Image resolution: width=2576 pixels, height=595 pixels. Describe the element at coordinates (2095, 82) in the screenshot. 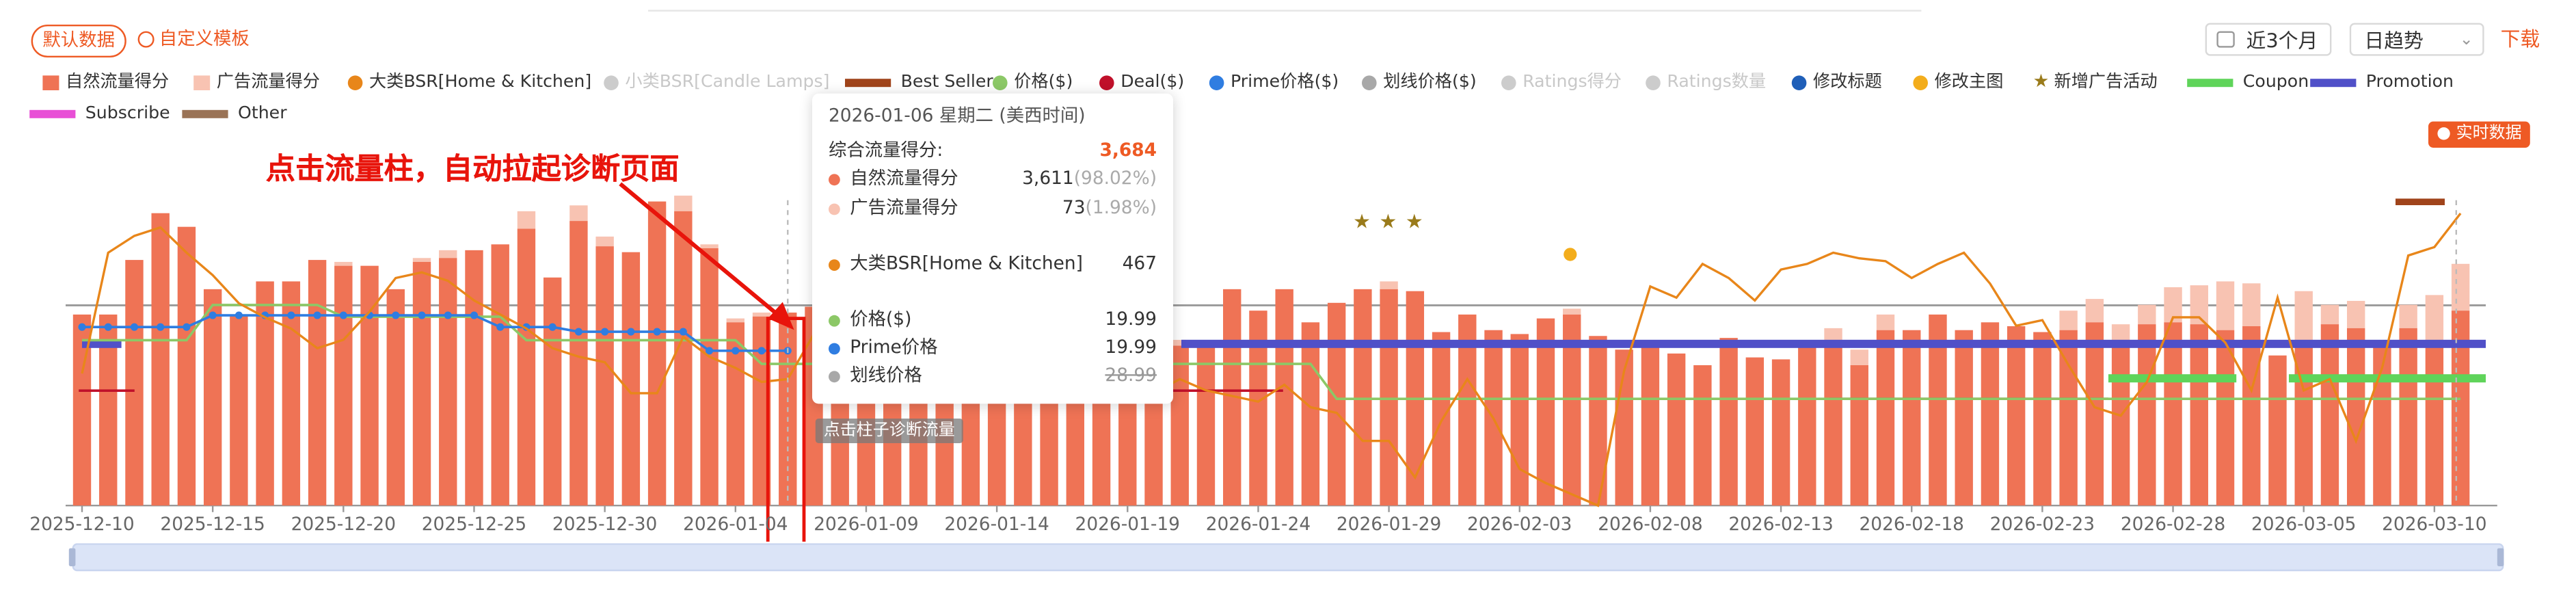

I see `legend-item-13: ★ 新增广告活动` at that location.